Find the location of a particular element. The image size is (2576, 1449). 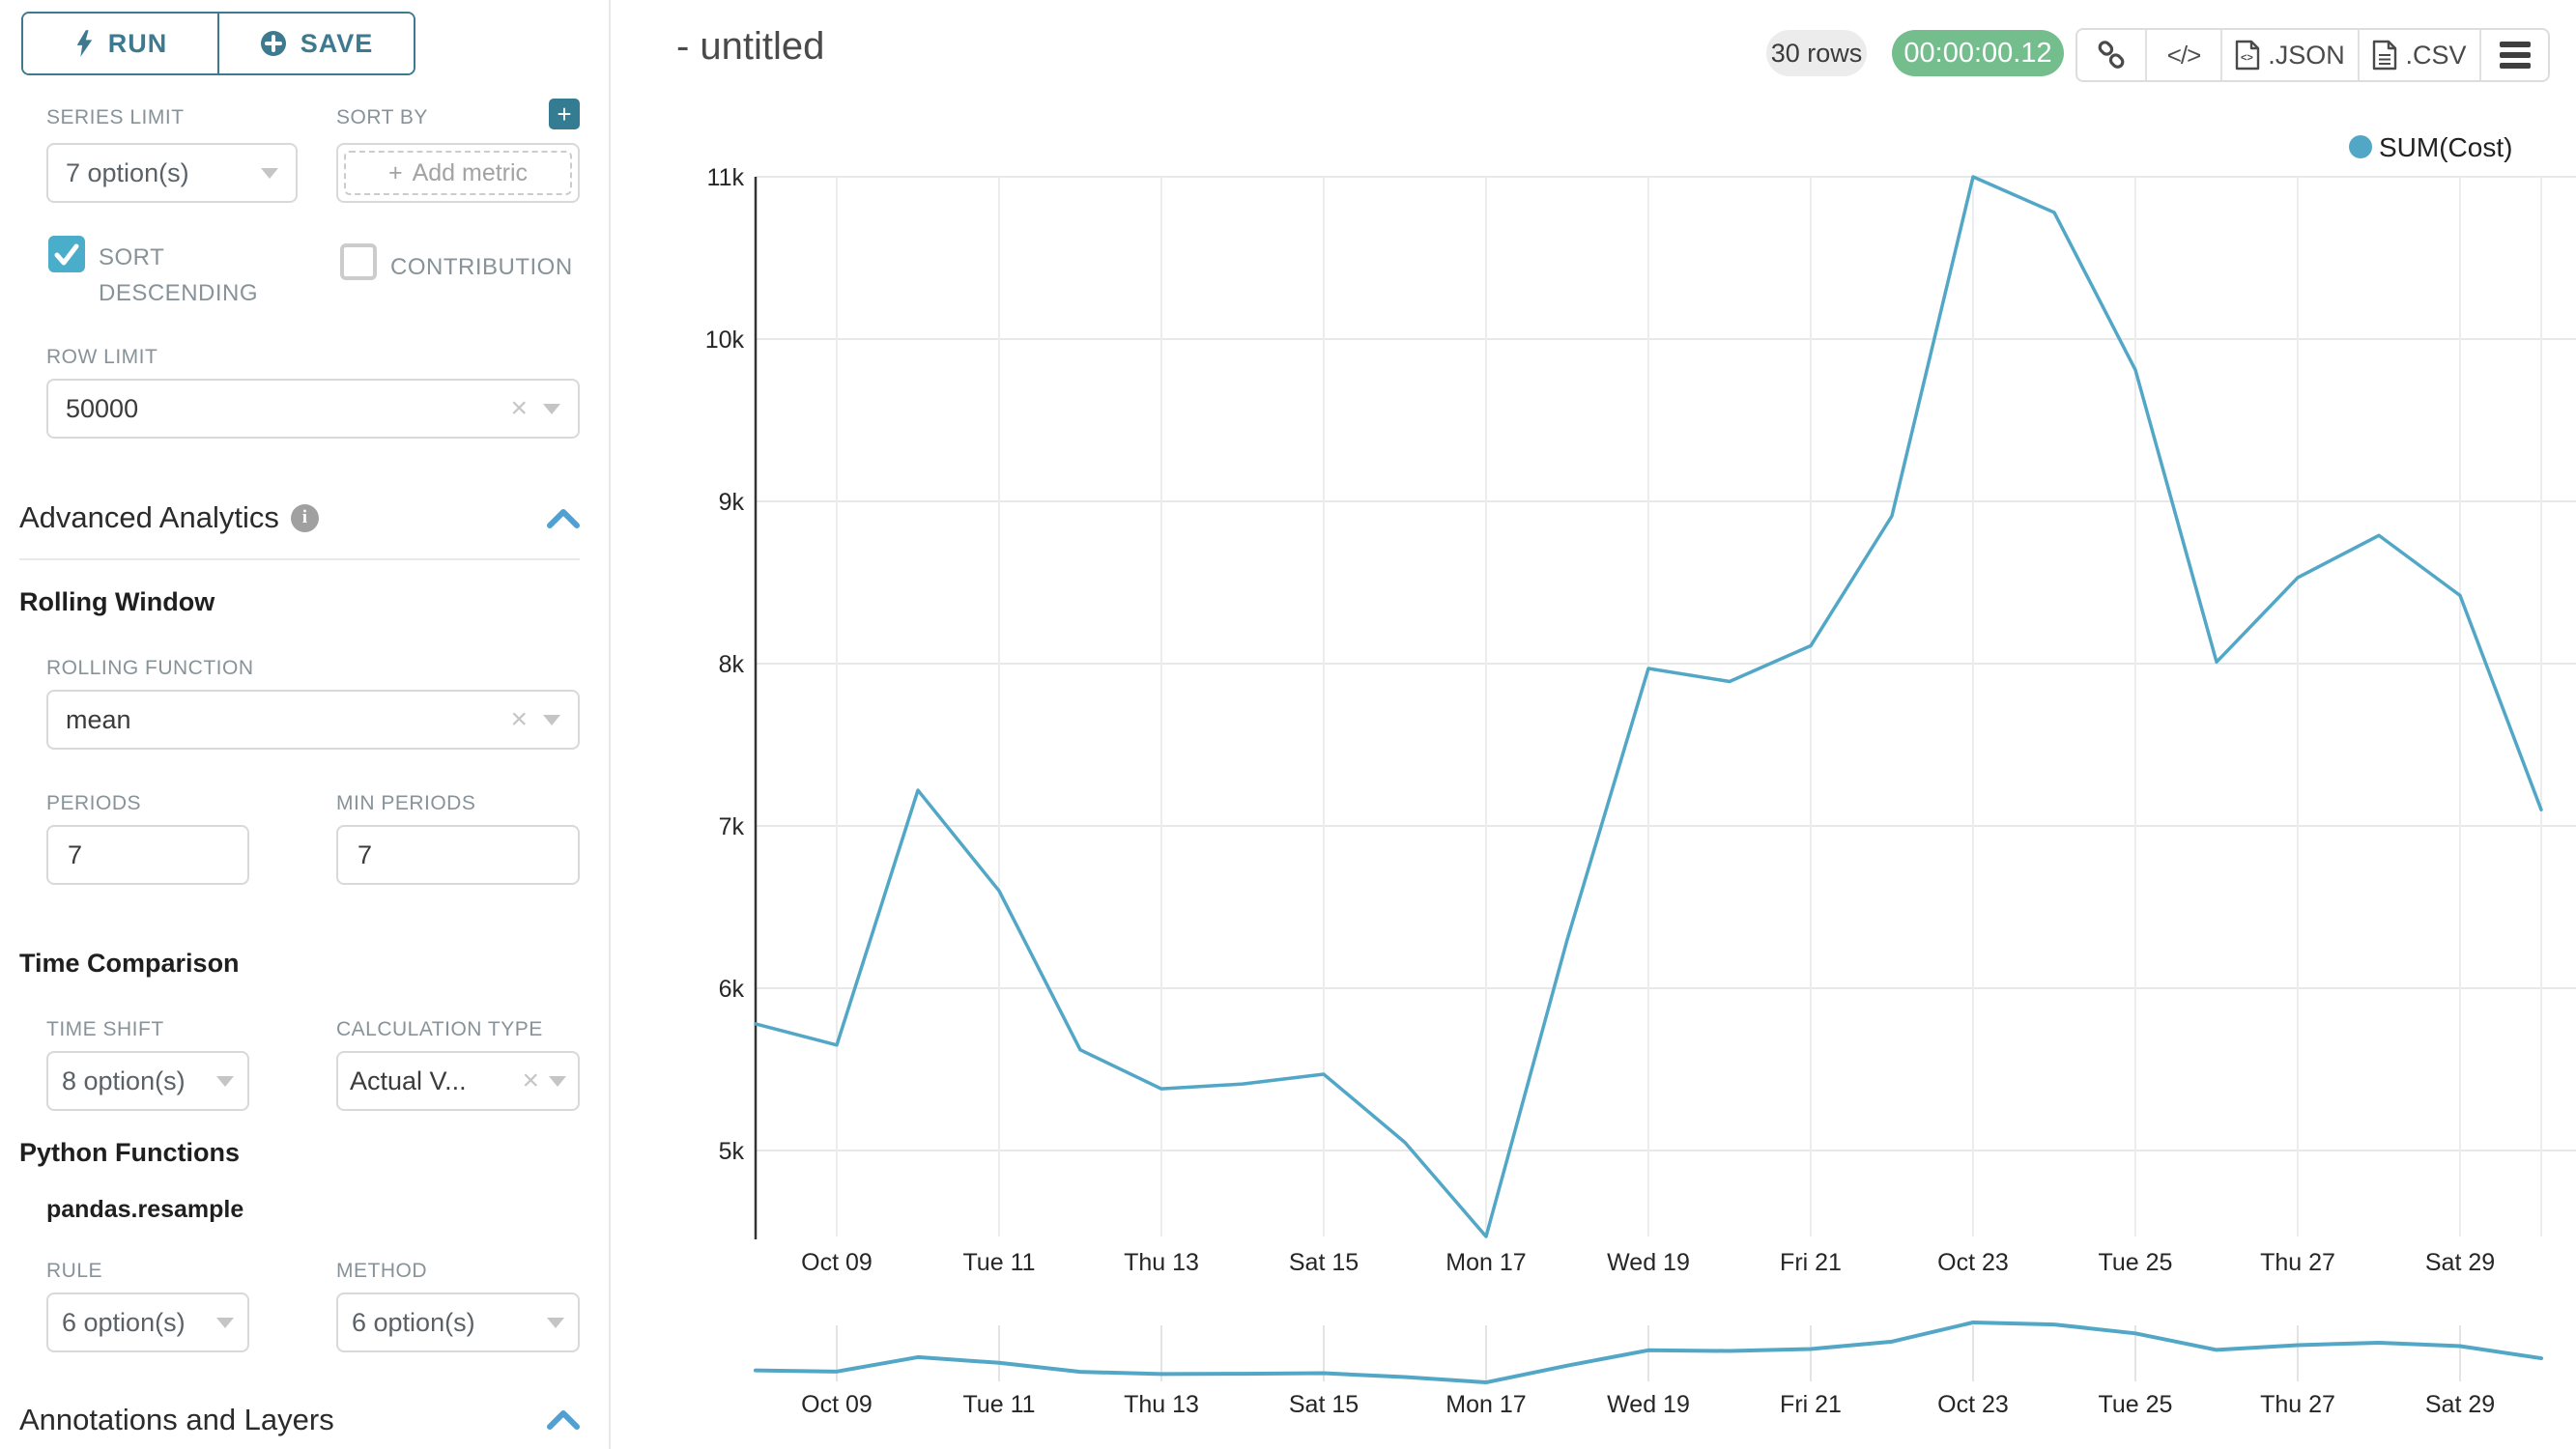

copy-link-button is located at coordinates (2111, 55).